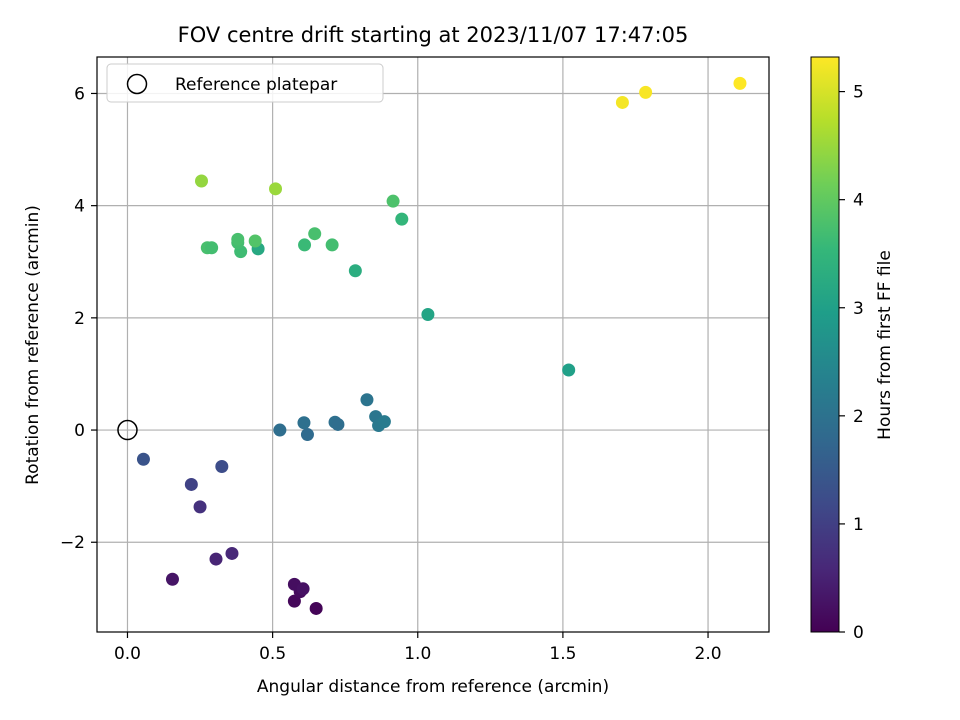  What do you see at coordinates (79, 431) in the screenshot?
I see `y-tick-label: 0` at bounding box center [79, 431].